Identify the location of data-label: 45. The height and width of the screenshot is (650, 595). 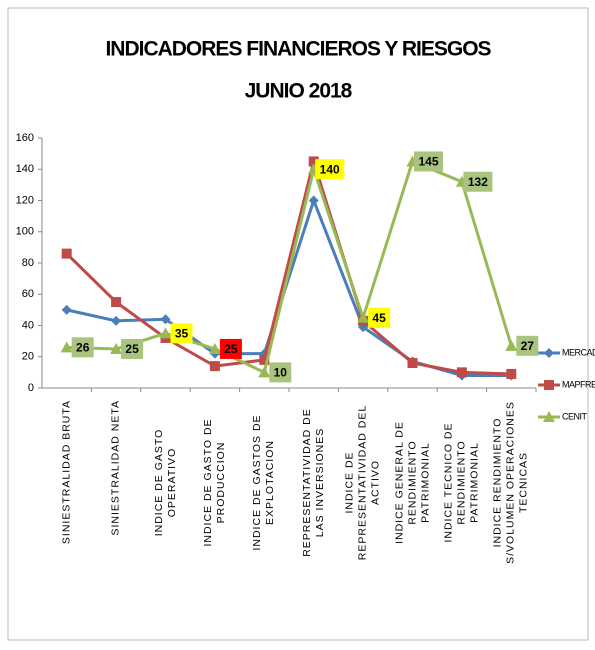
(379, 318).